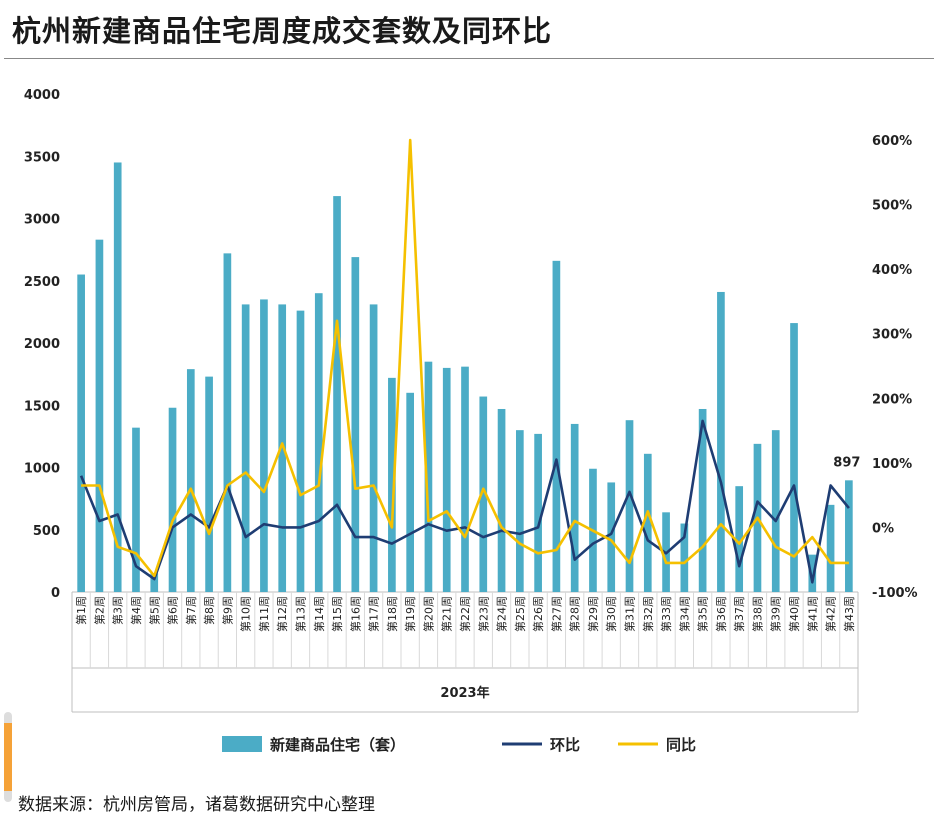 This screenshot has height=821, width=938. What do you see at coordinates (883, 528) in the screenshot?
I see `right-axis-tick-label: 0%` at bounding box center [883, 528].